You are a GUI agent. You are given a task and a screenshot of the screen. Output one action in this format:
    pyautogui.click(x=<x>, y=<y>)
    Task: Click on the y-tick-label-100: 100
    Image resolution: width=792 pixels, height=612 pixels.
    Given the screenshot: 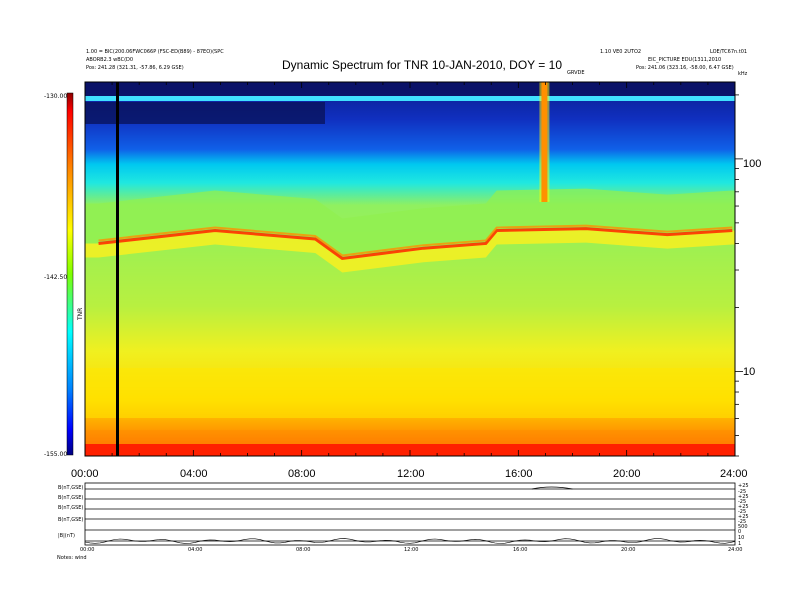 What is the action you would take?
    pyautogui.click(x=752, y=164)
    